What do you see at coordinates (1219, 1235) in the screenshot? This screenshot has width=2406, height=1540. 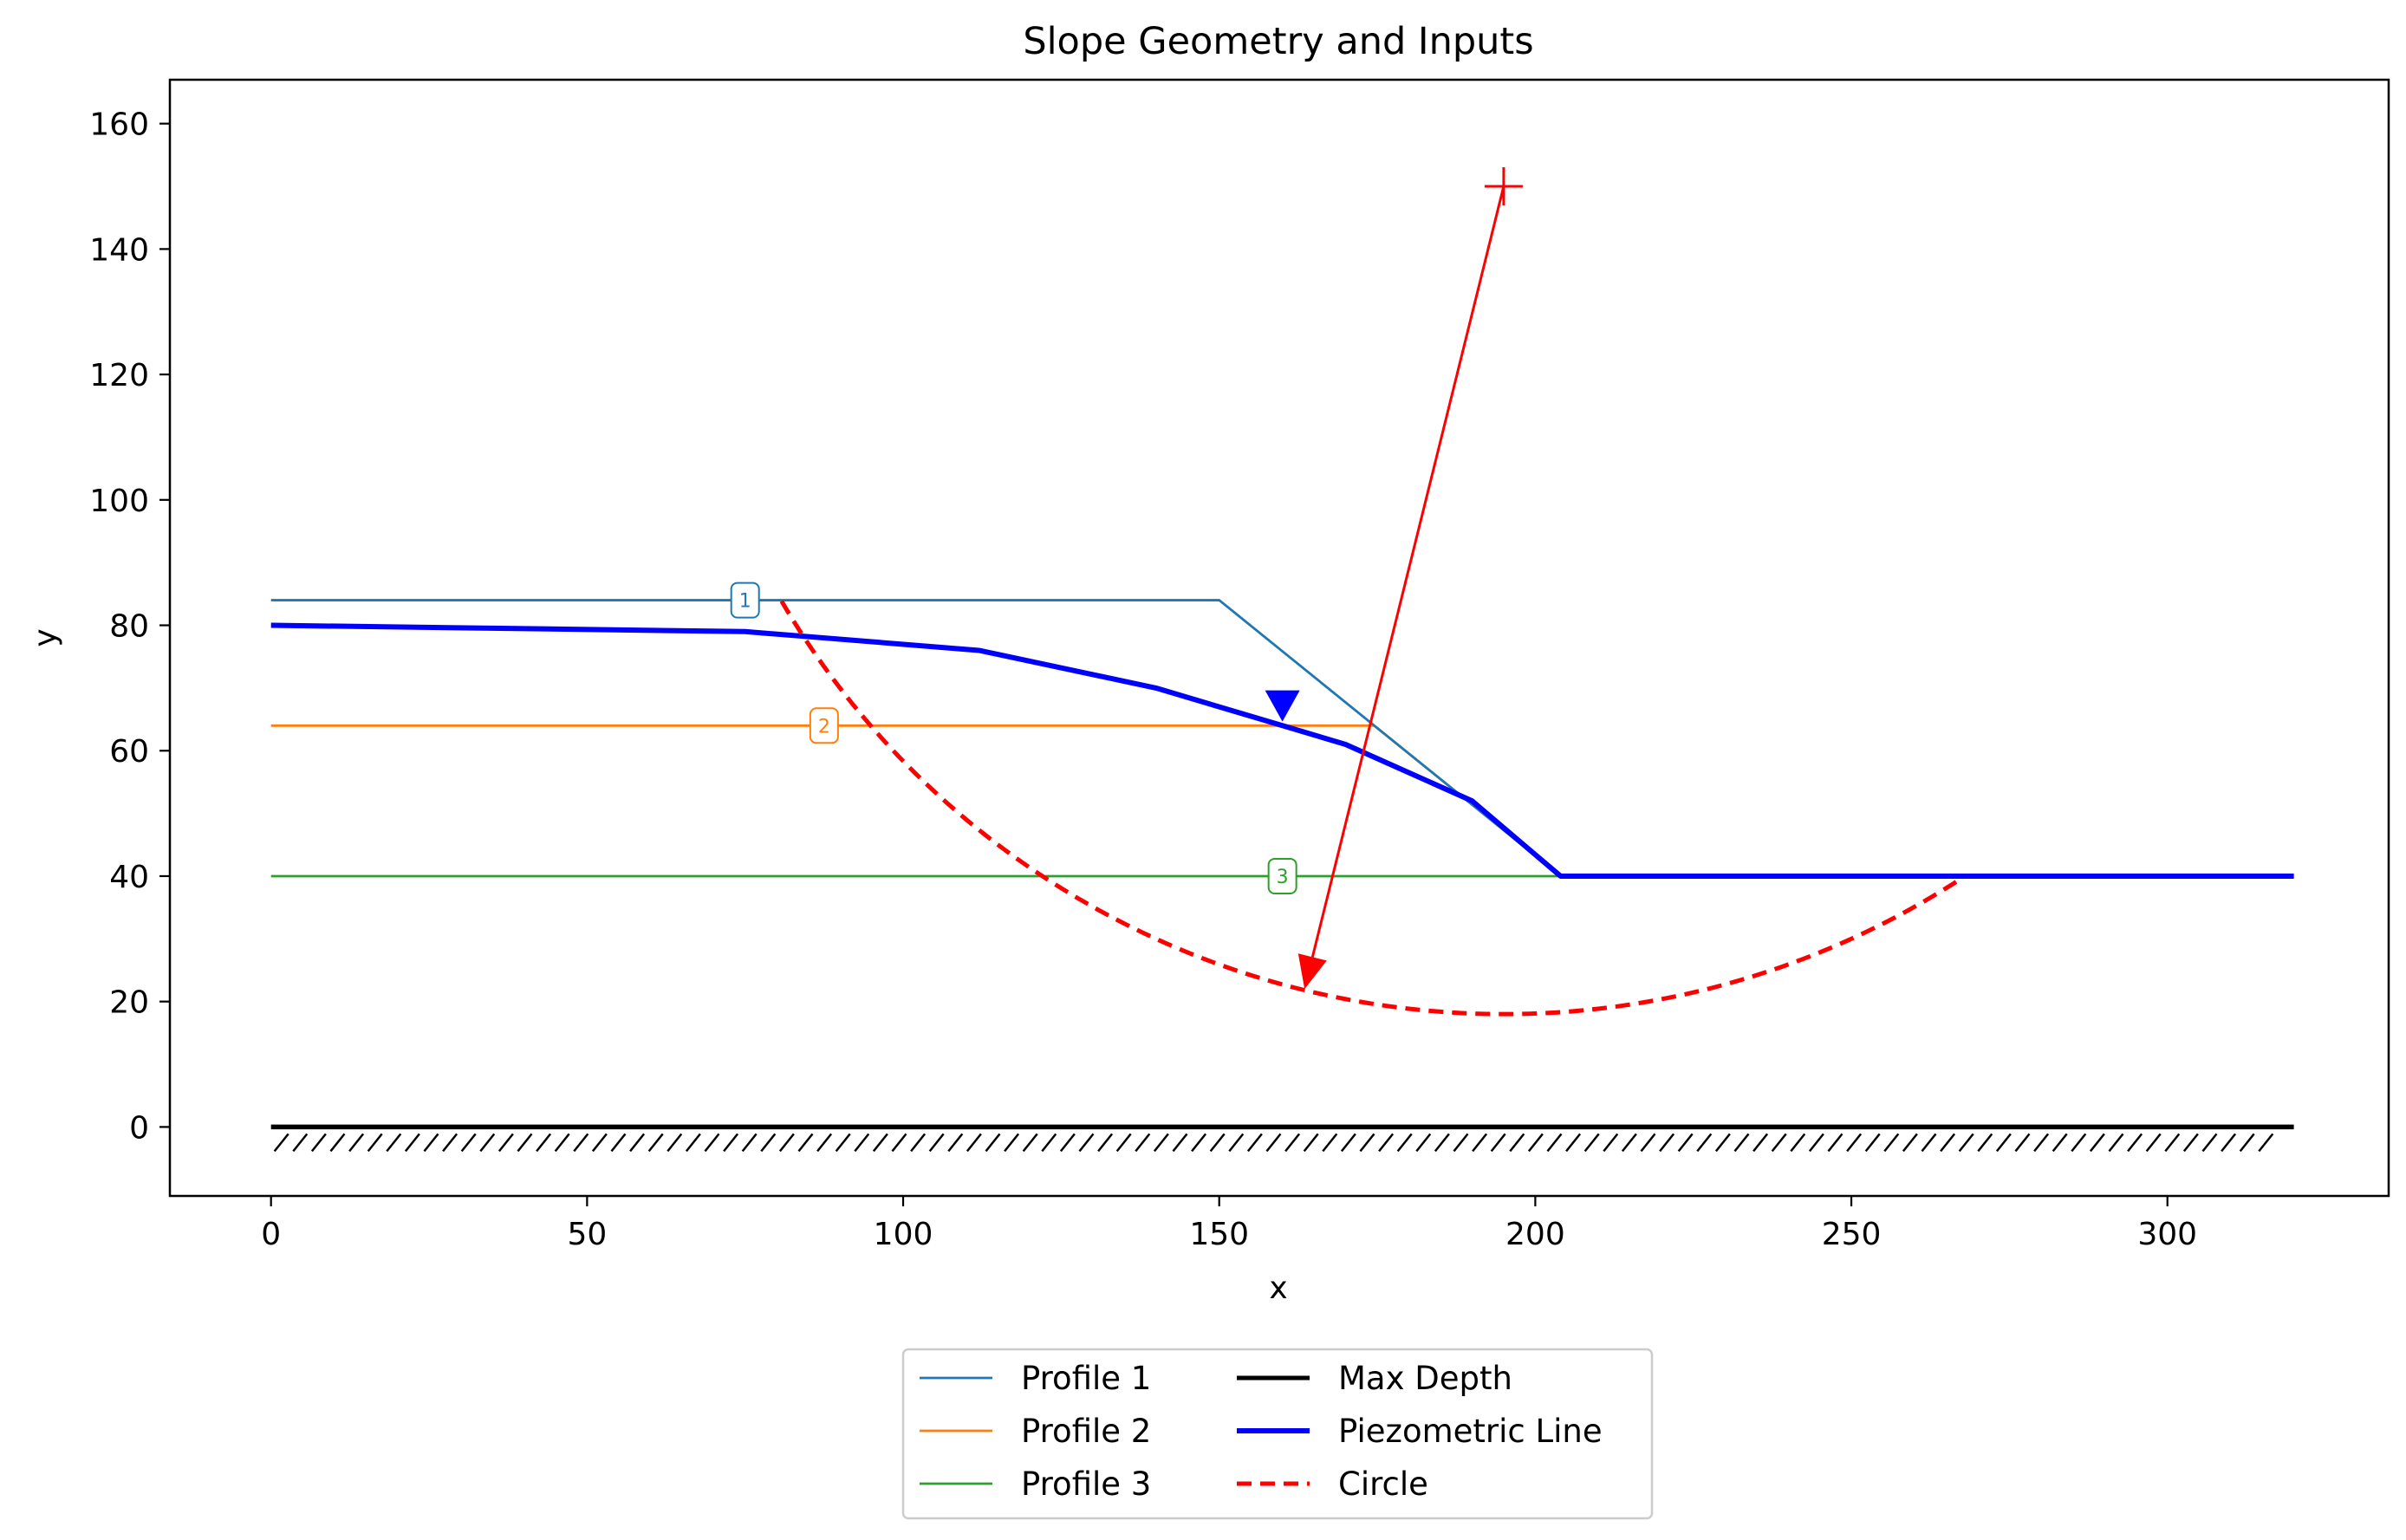 I see `x-tick-label: 150` at bounding box center [1219, 1235].